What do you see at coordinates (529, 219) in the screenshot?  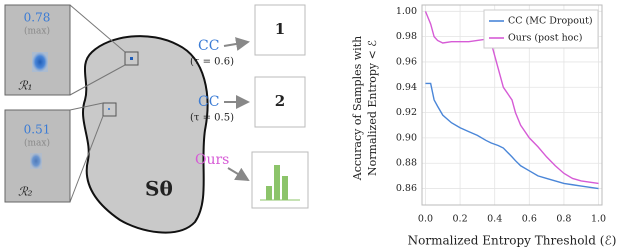 I see `x-tick-label: 0.6` at bounding box center [529, 219].